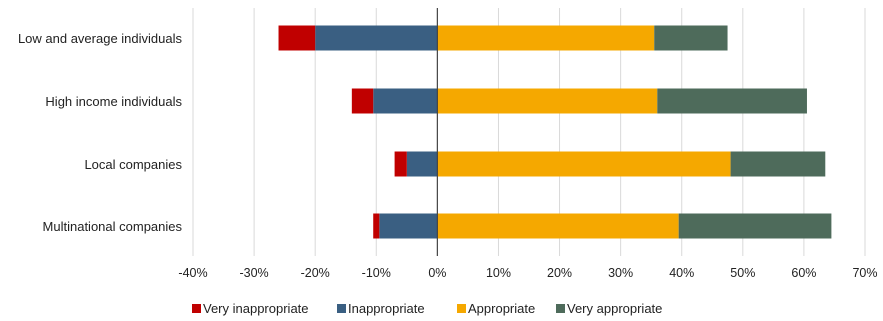 Image resolution: width=883 pixels, height=321 pixels. What do you see at coordinates (256, 308) in the screenshot?
I see `legend-label: Very inappropriate` at bounding box center [256, 308].